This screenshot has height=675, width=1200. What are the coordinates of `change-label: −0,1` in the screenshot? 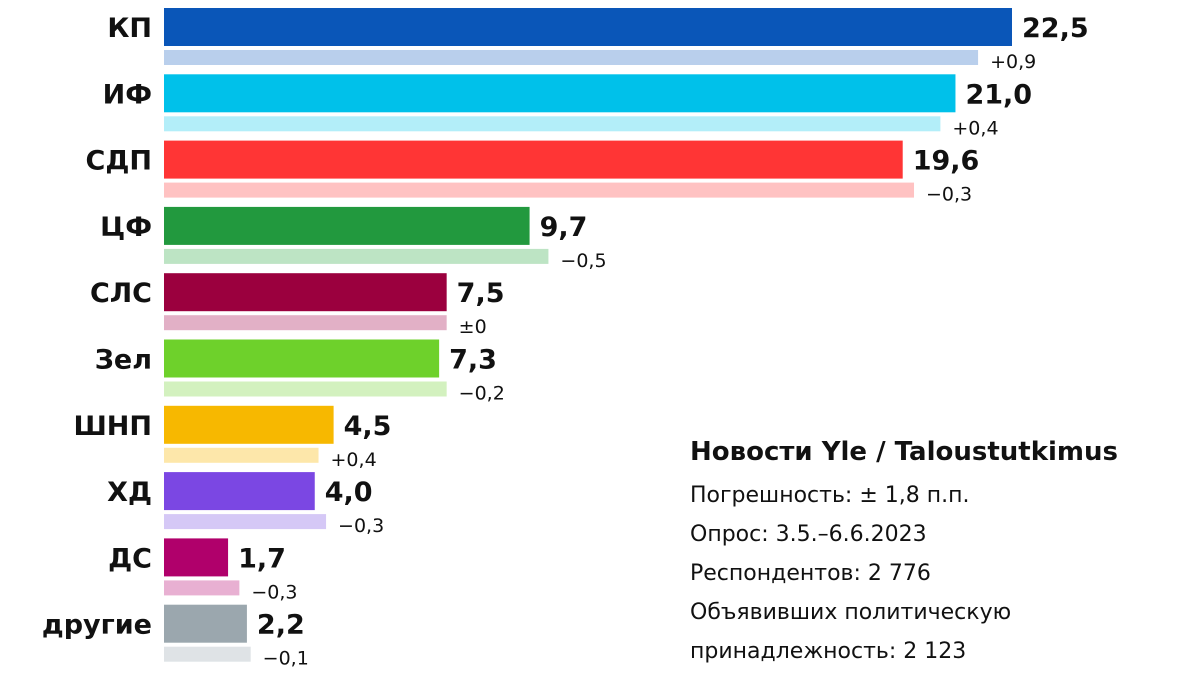 It's located at (286, 659).